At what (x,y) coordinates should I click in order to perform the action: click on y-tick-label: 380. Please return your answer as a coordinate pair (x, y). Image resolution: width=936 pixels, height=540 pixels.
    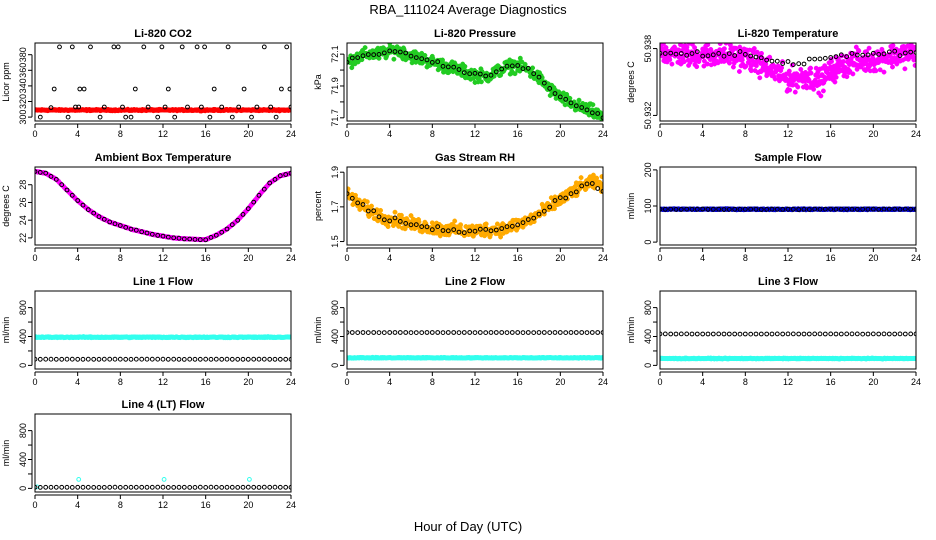
    Looking at the image, I should click on (23, 54).